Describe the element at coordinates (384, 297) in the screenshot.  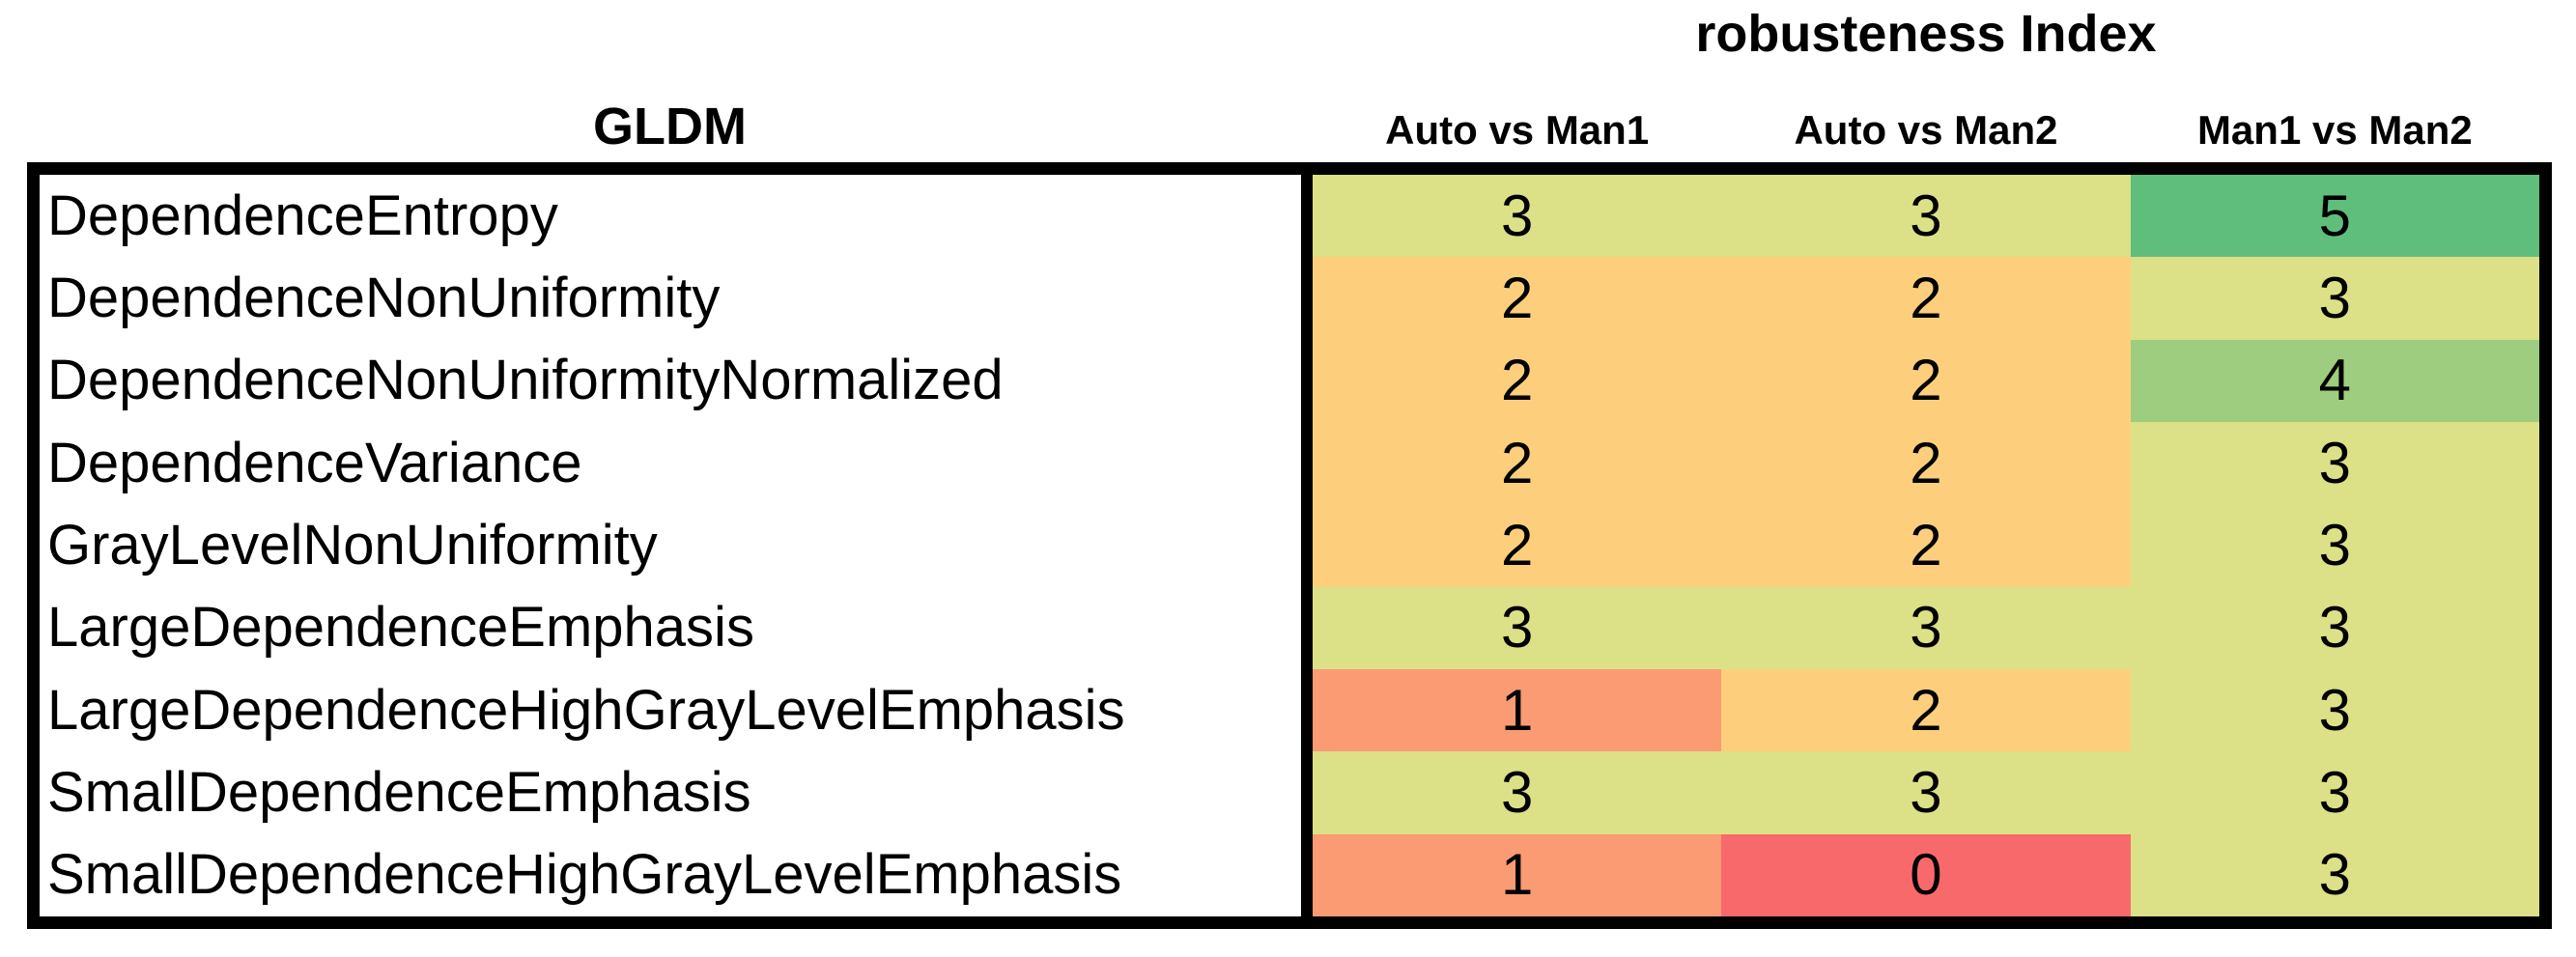
I see `feature-label: DependenceNonUniformity` at that location.